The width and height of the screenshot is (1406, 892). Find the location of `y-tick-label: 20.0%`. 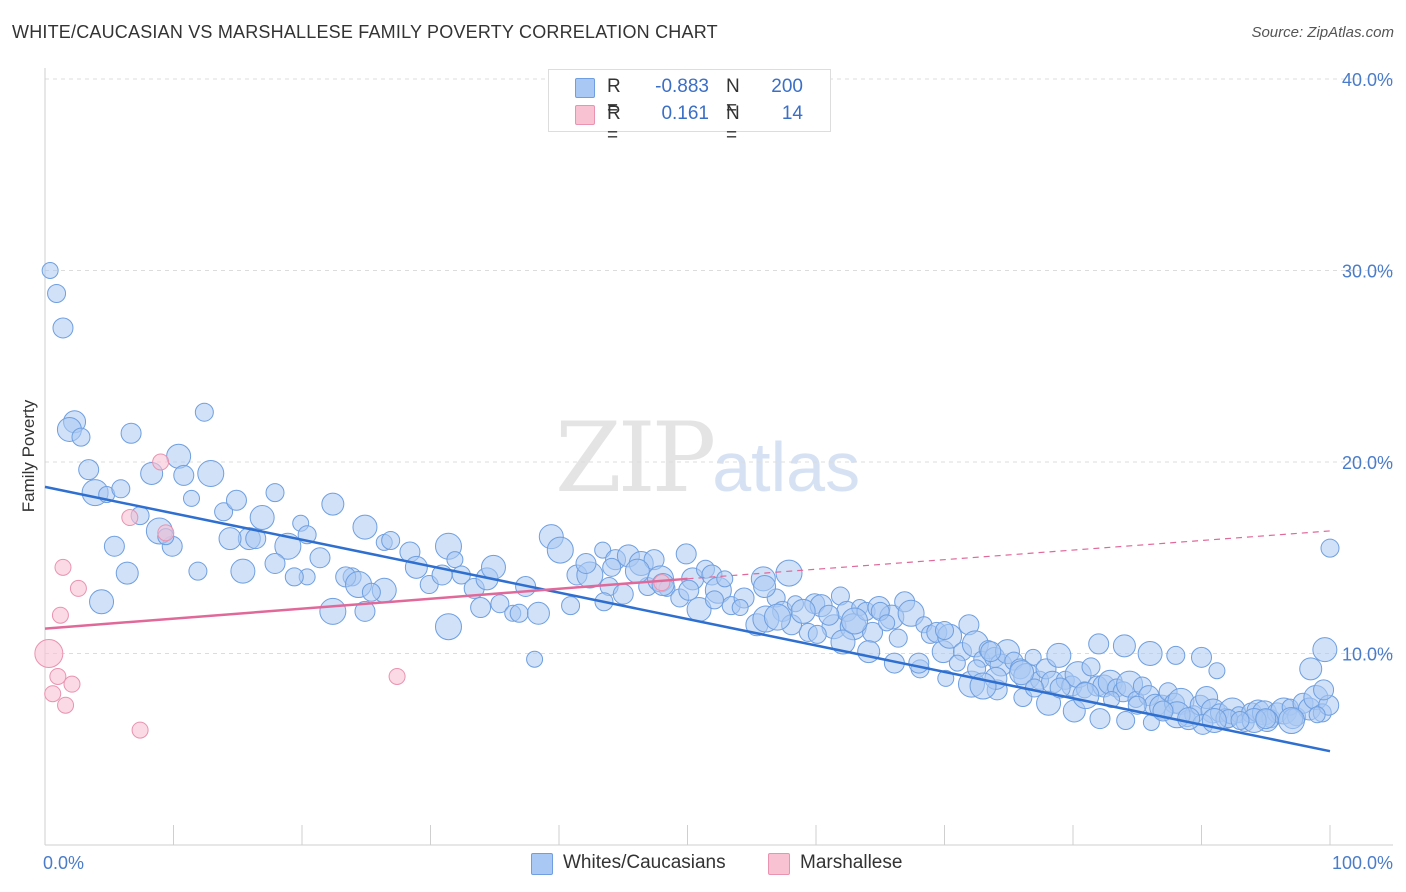

y-tick-label: 20.0% is located at coordinates (1367, 463).